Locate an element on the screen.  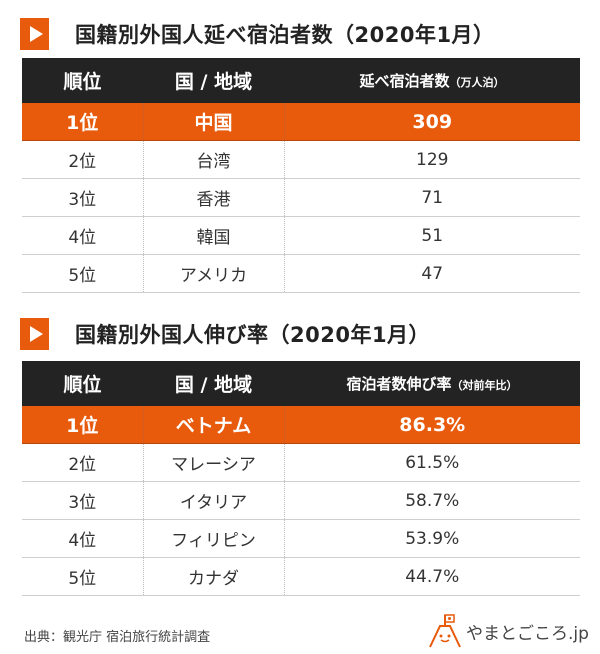
table-row: 2位 マレーシア 61.5% is located at coordinates (301, 462).